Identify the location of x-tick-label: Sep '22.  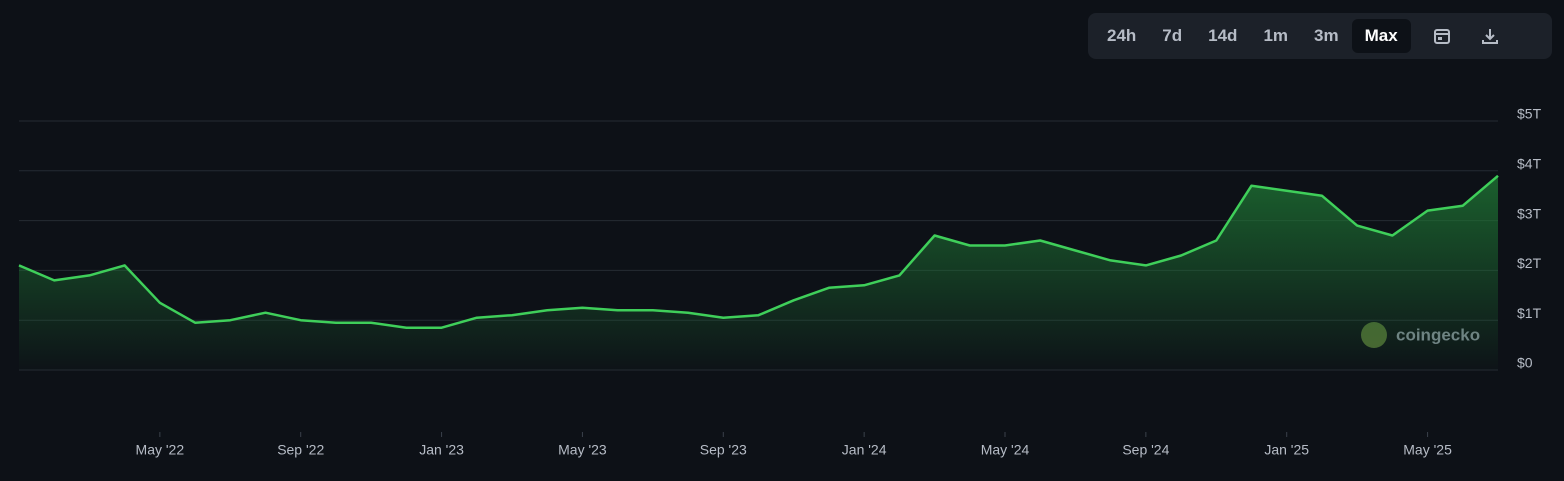
(300, 450).